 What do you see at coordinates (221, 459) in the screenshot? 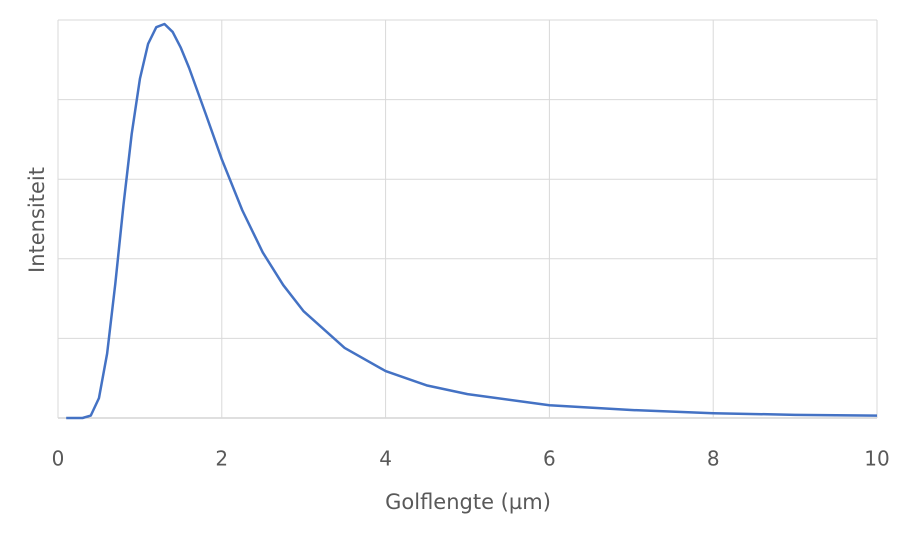
I see `x-tick-label: 2` at bounding box center [221, 459].